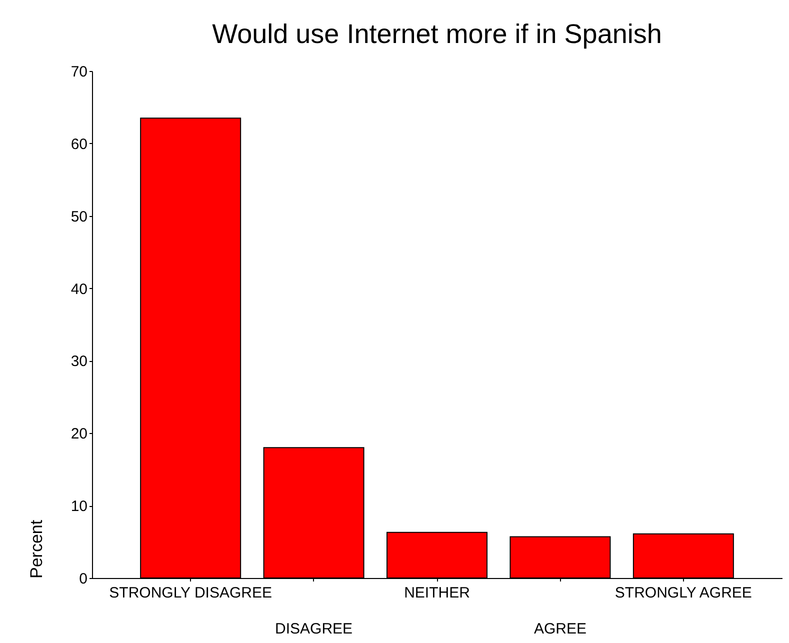  What do you see at coordinates (560, 629) in the screenshot?
I see `x-tick-label: AGREE` at bounding box center [560, 629].